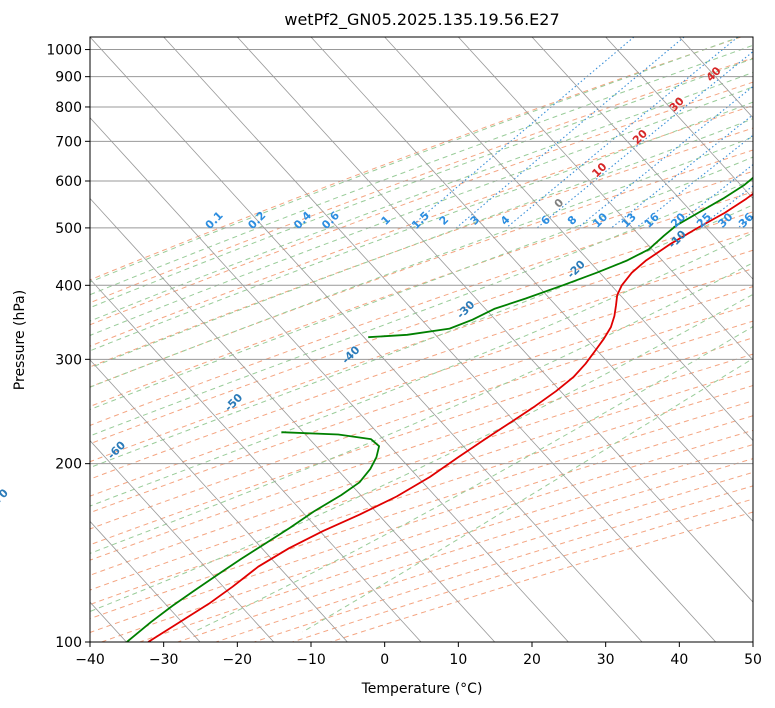 This screenshot has height=708, width=775. I want to click on x-axis-label: Temperature (°C), so click(422, 689).